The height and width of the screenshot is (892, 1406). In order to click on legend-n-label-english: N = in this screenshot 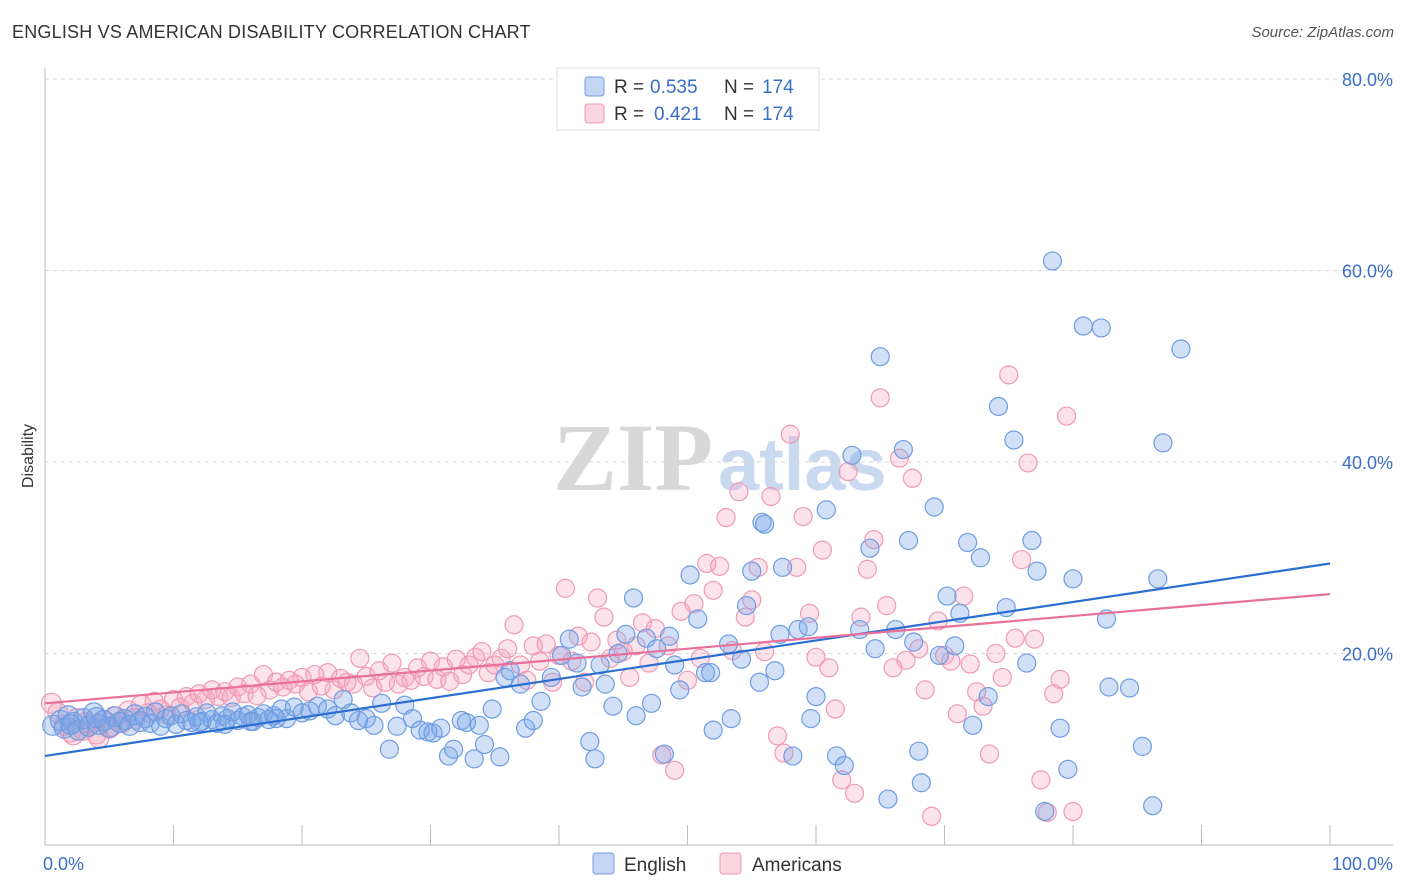, I will do `click(739, 87)`.